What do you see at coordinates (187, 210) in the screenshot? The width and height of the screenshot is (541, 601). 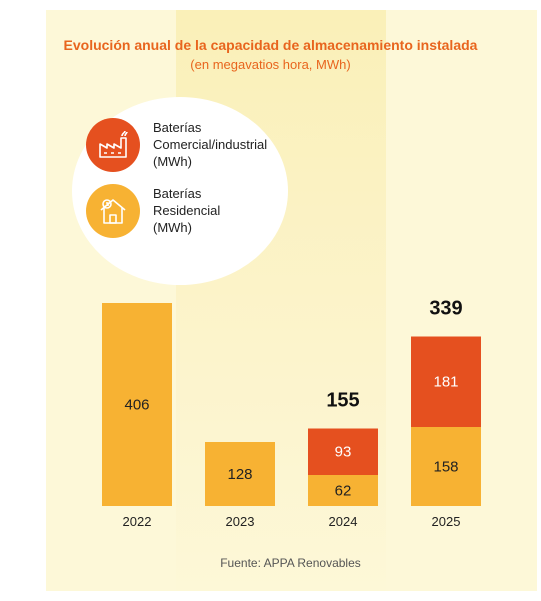 I see `legend-label-residencial: Baterías Residencial (MWh)` at bounding box center [187, 210].